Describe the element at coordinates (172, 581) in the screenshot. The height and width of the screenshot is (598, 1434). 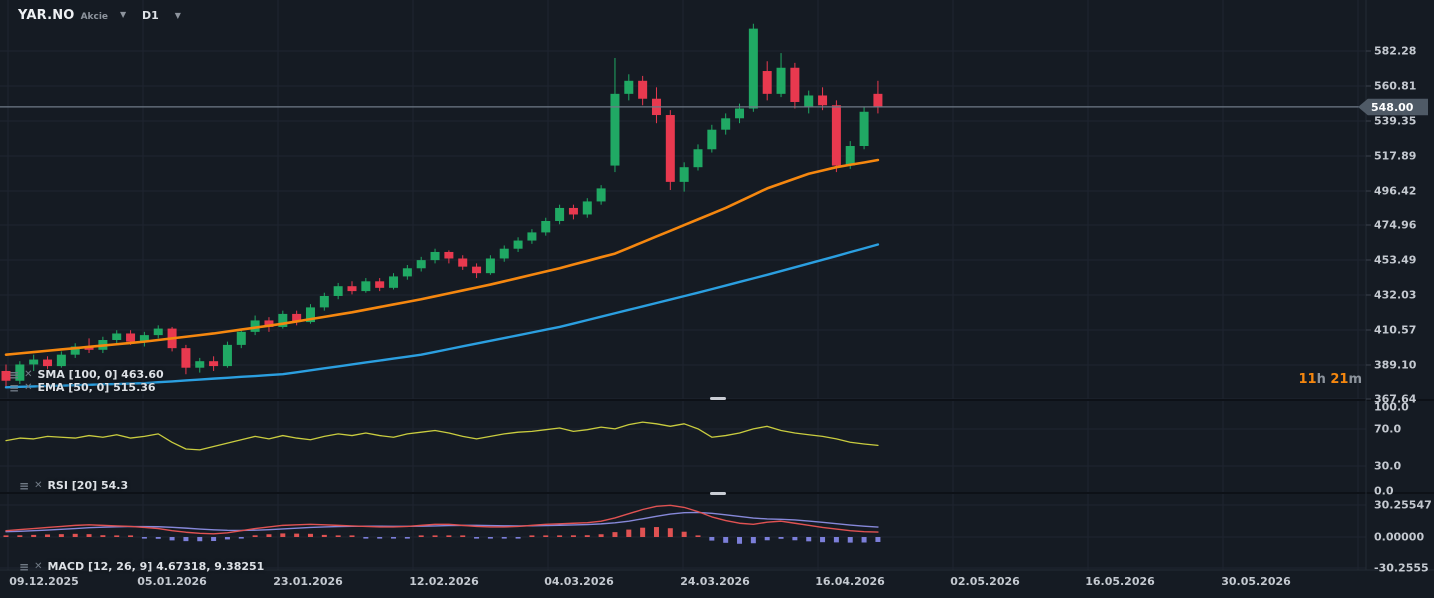
I see `date-tick-label: 05.01.2026` at that location.